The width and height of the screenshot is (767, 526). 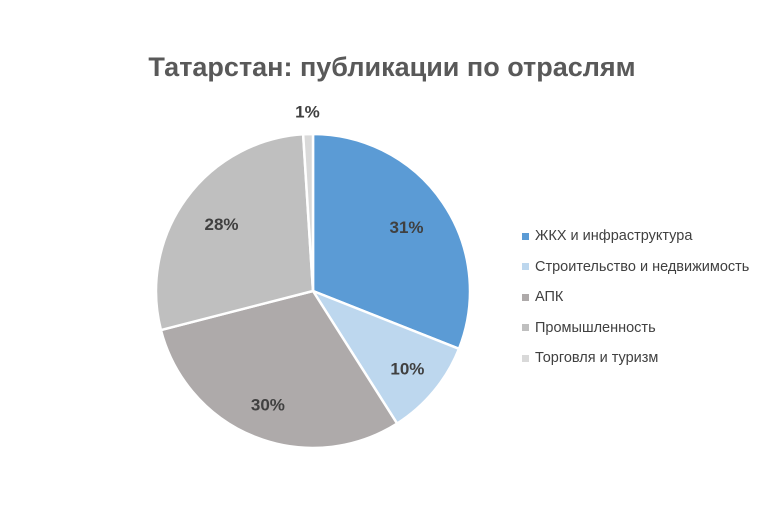 What do you see at coordinates (392, 67) in the screenshot?
I see `chart-title: Татарстан: публикации по отраслям` at bounding box center [392, 67].